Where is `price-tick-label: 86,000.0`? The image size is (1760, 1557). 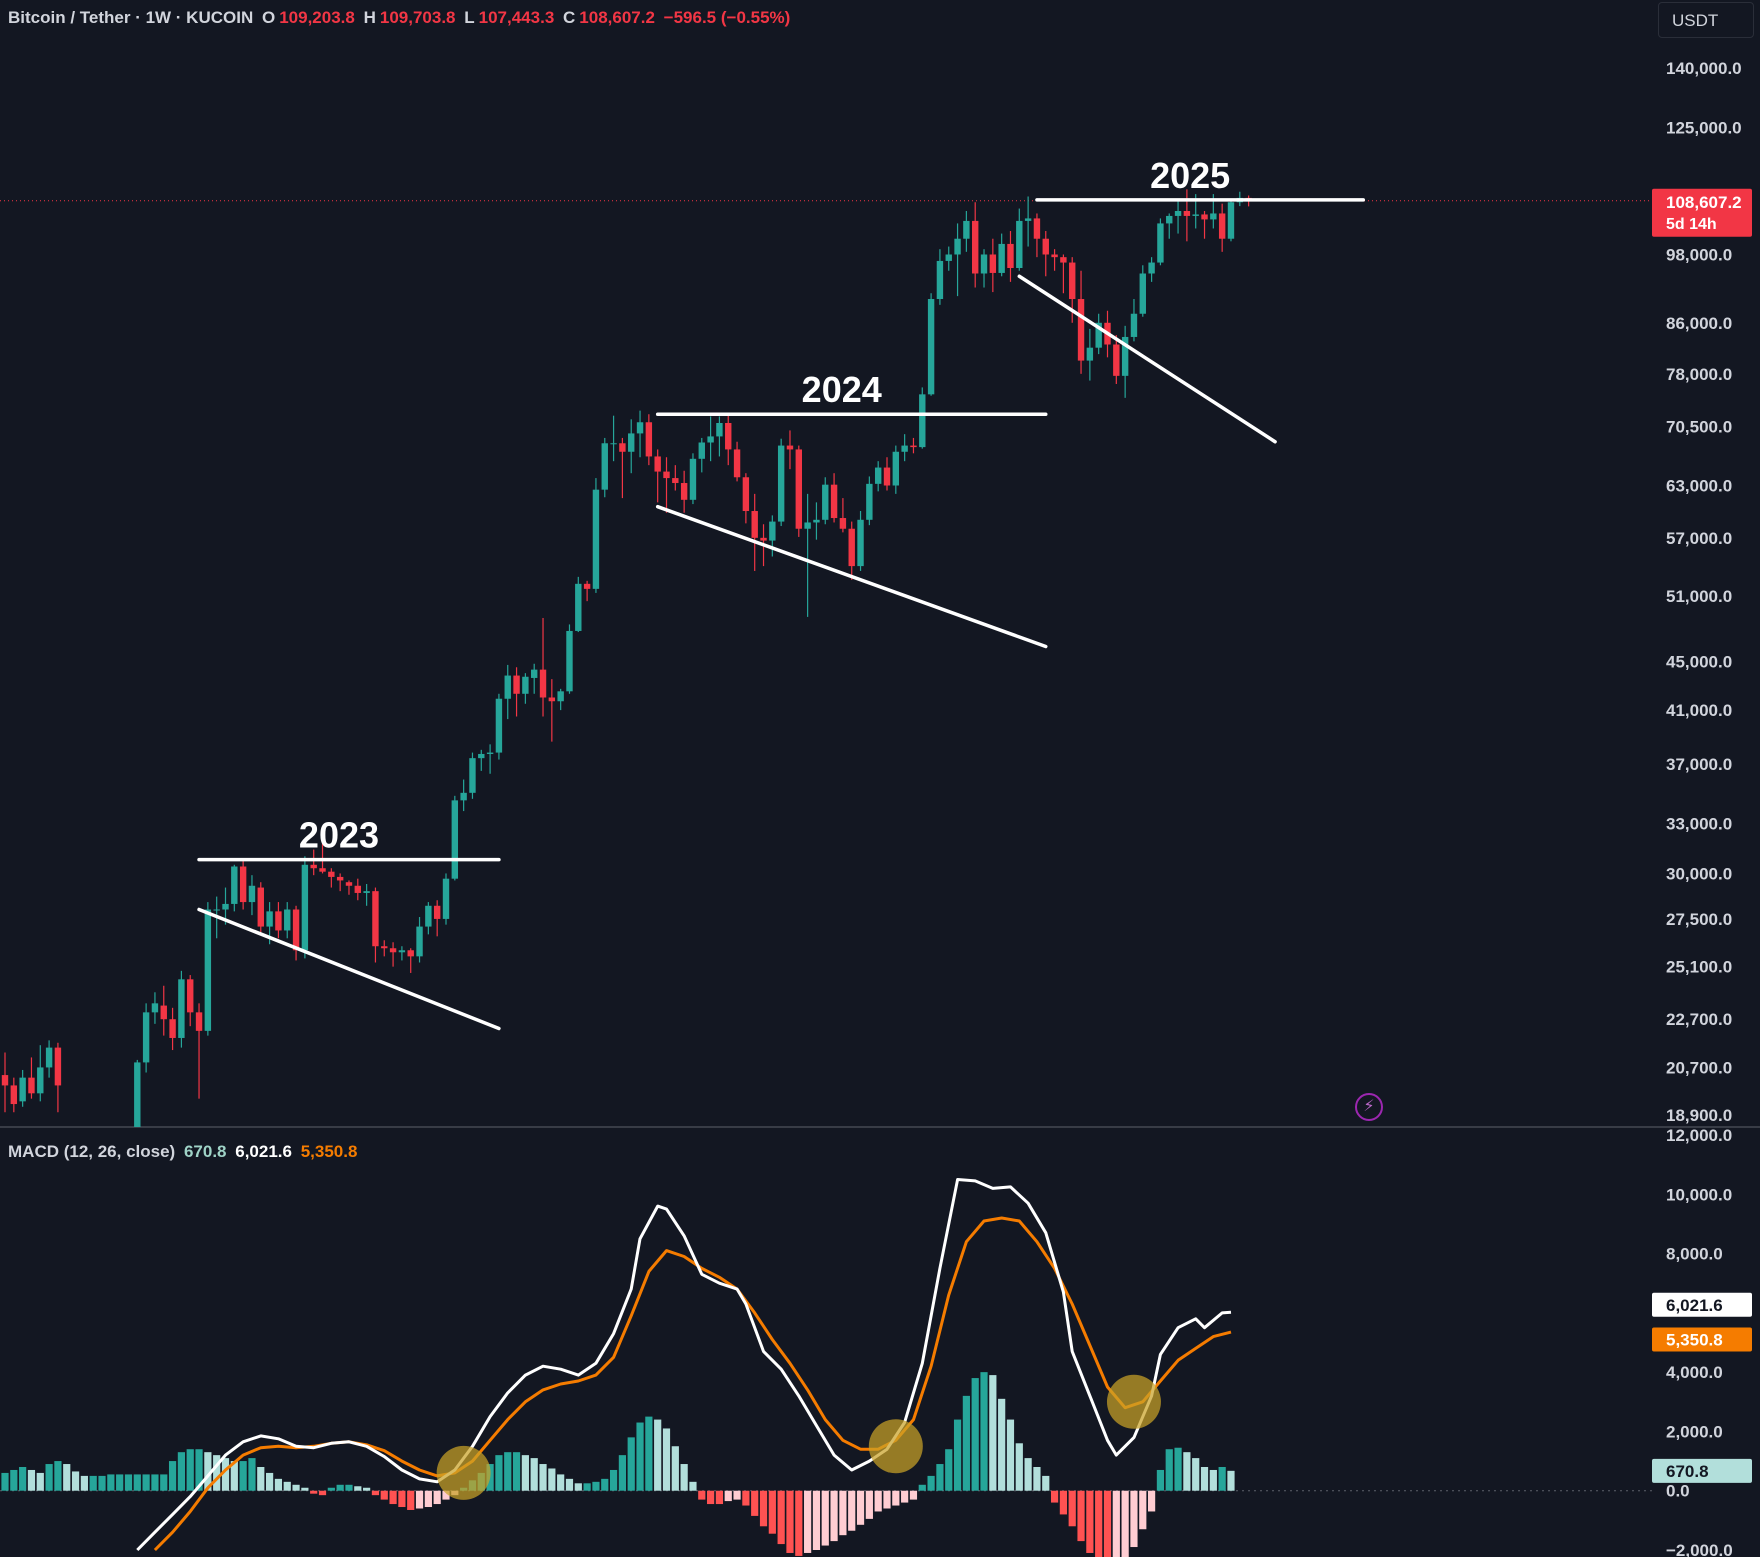 price-tick-label: 86,000.0 is located at coordinates (1699, 323).